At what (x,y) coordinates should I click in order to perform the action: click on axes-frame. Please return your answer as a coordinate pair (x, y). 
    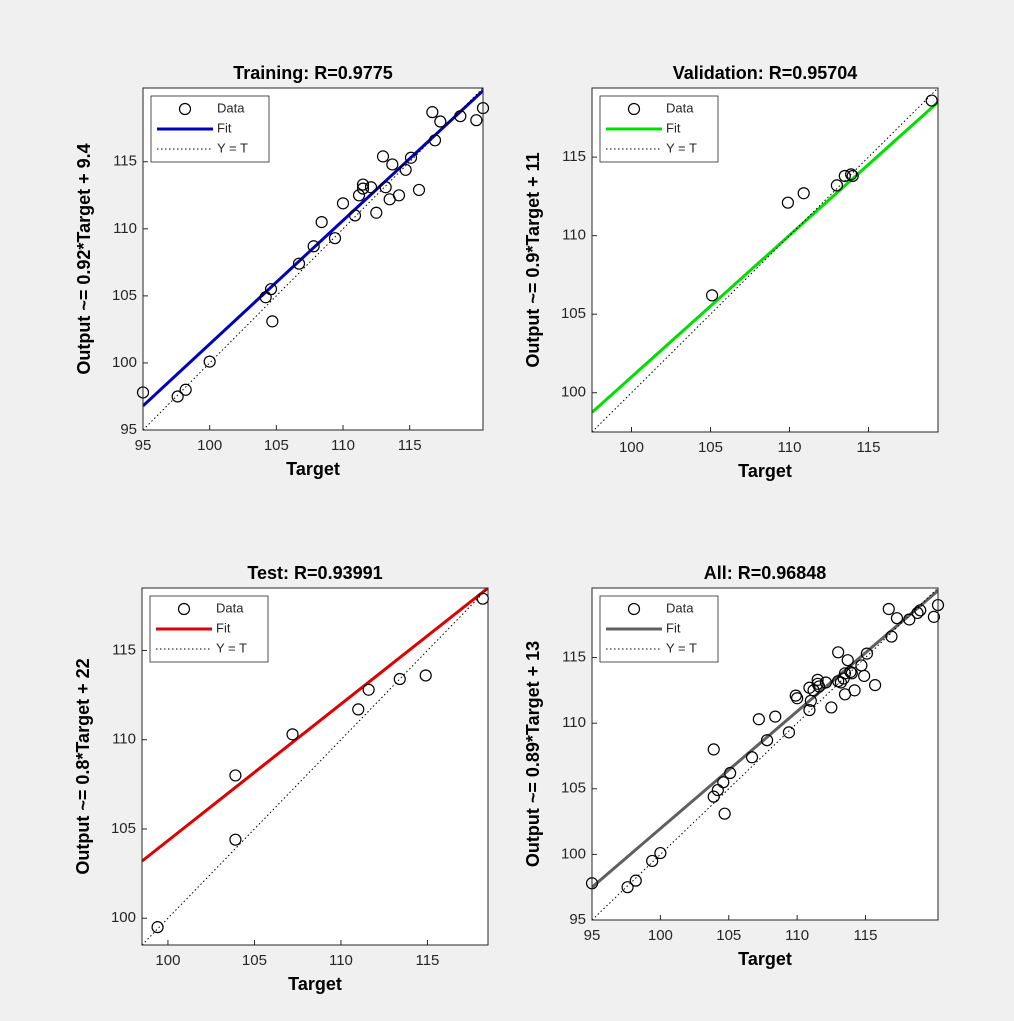
    Looking at the image, I should click on (765, 754).